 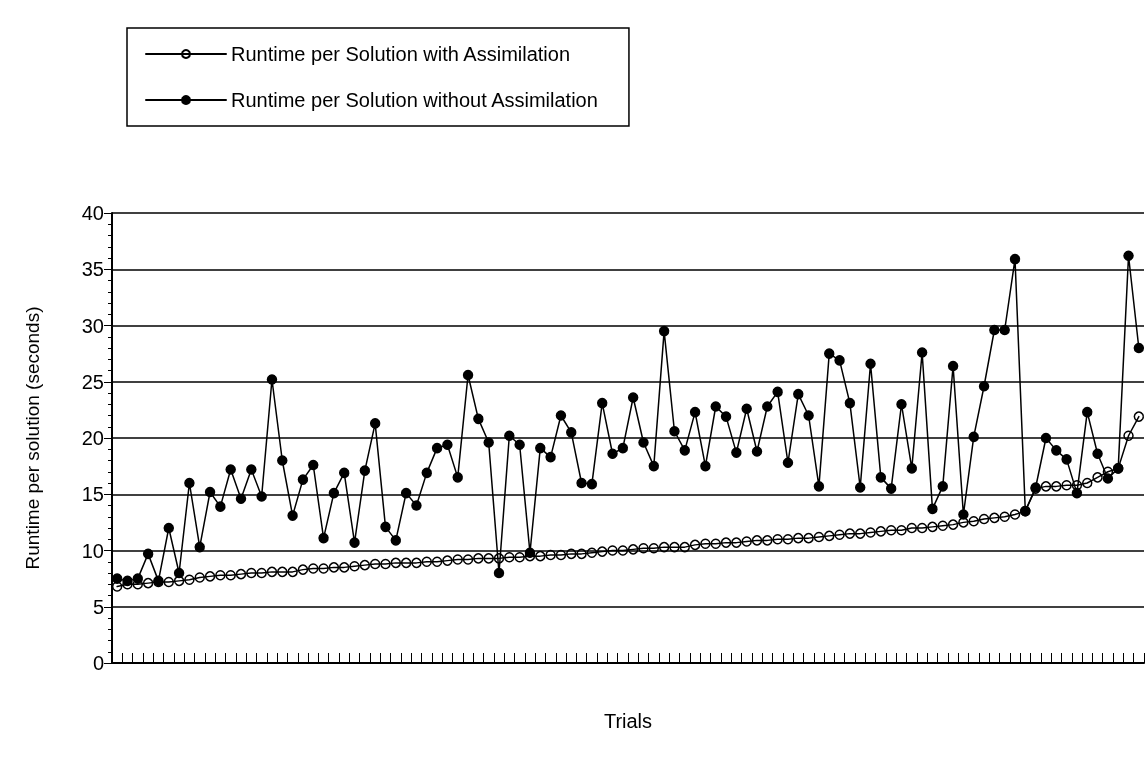 What do you see at coordinates (414, 100) in the screenshot?
I see `legend-label: Runtime per Solution without Assimilation` at bounding box center [414, 100].